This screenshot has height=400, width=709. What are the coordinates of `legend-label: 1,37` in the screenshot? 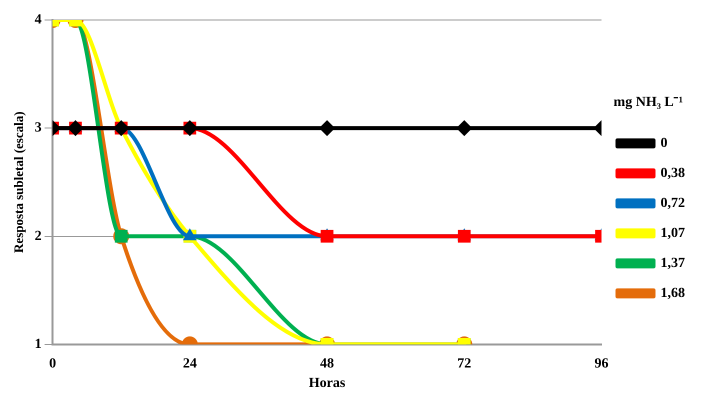 It's located at (672, 264).